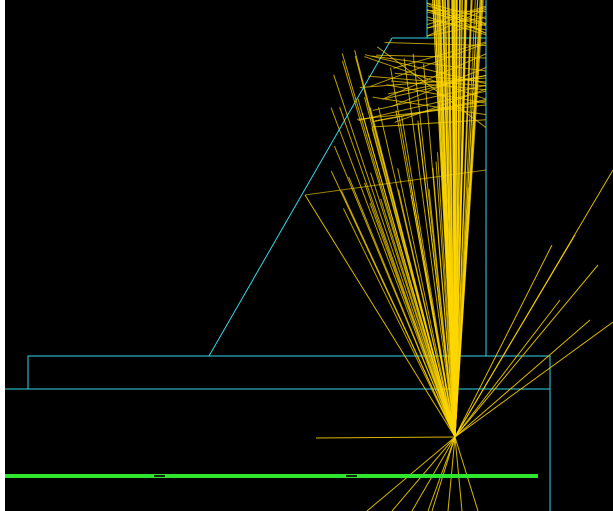  What do you see at coordinates (351, 476) in the screenshot?
I see `detector-bar-marker-right` at bounding box center [351, 476].